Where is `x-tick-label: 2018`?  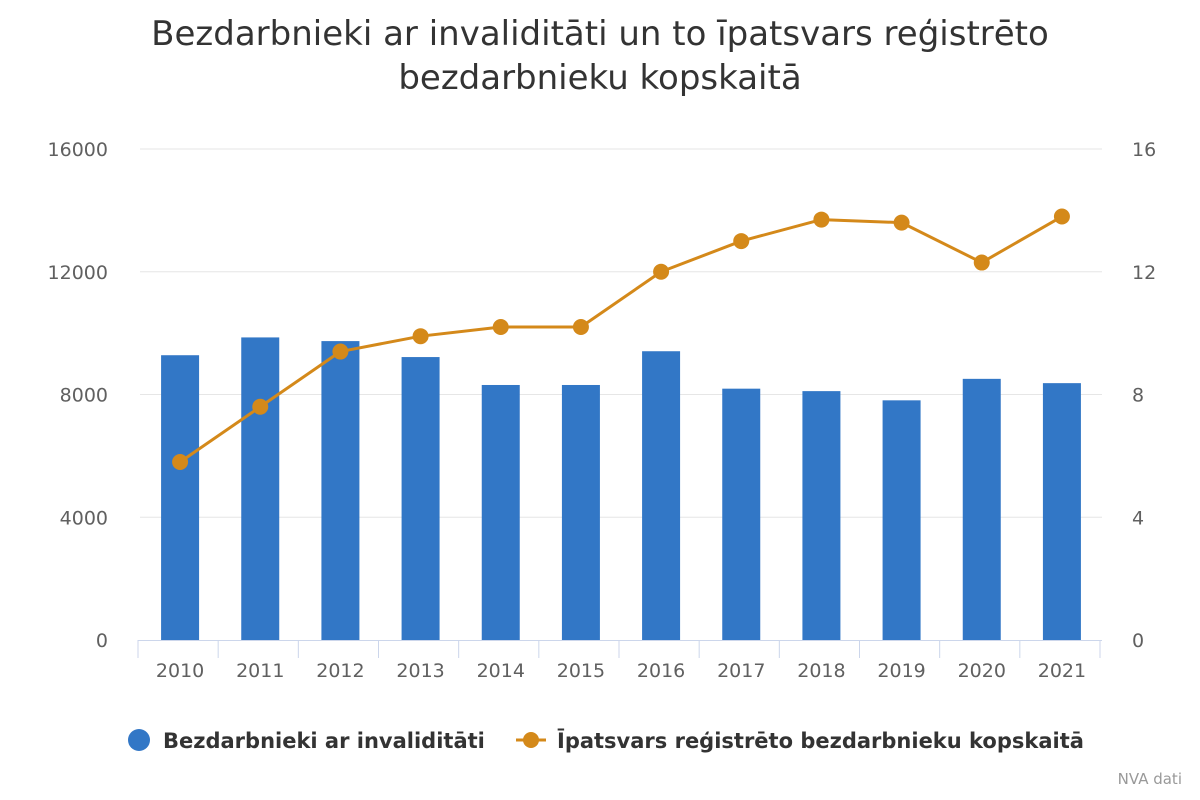 x-tick-label: 2018 is located at coordinates (821, 671).